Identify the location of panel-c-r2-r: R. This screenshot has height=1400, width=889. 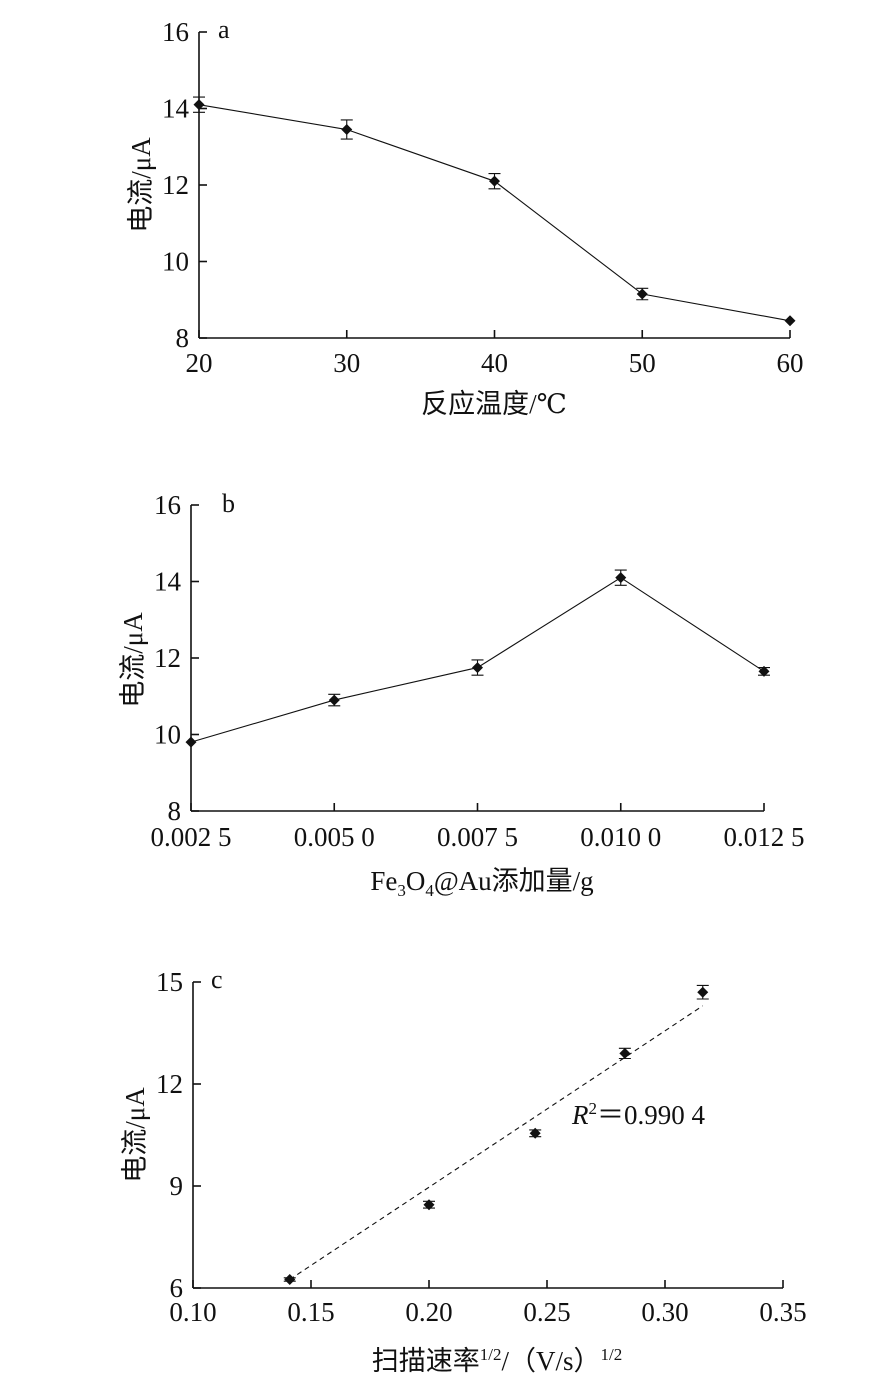
(580, 1115).